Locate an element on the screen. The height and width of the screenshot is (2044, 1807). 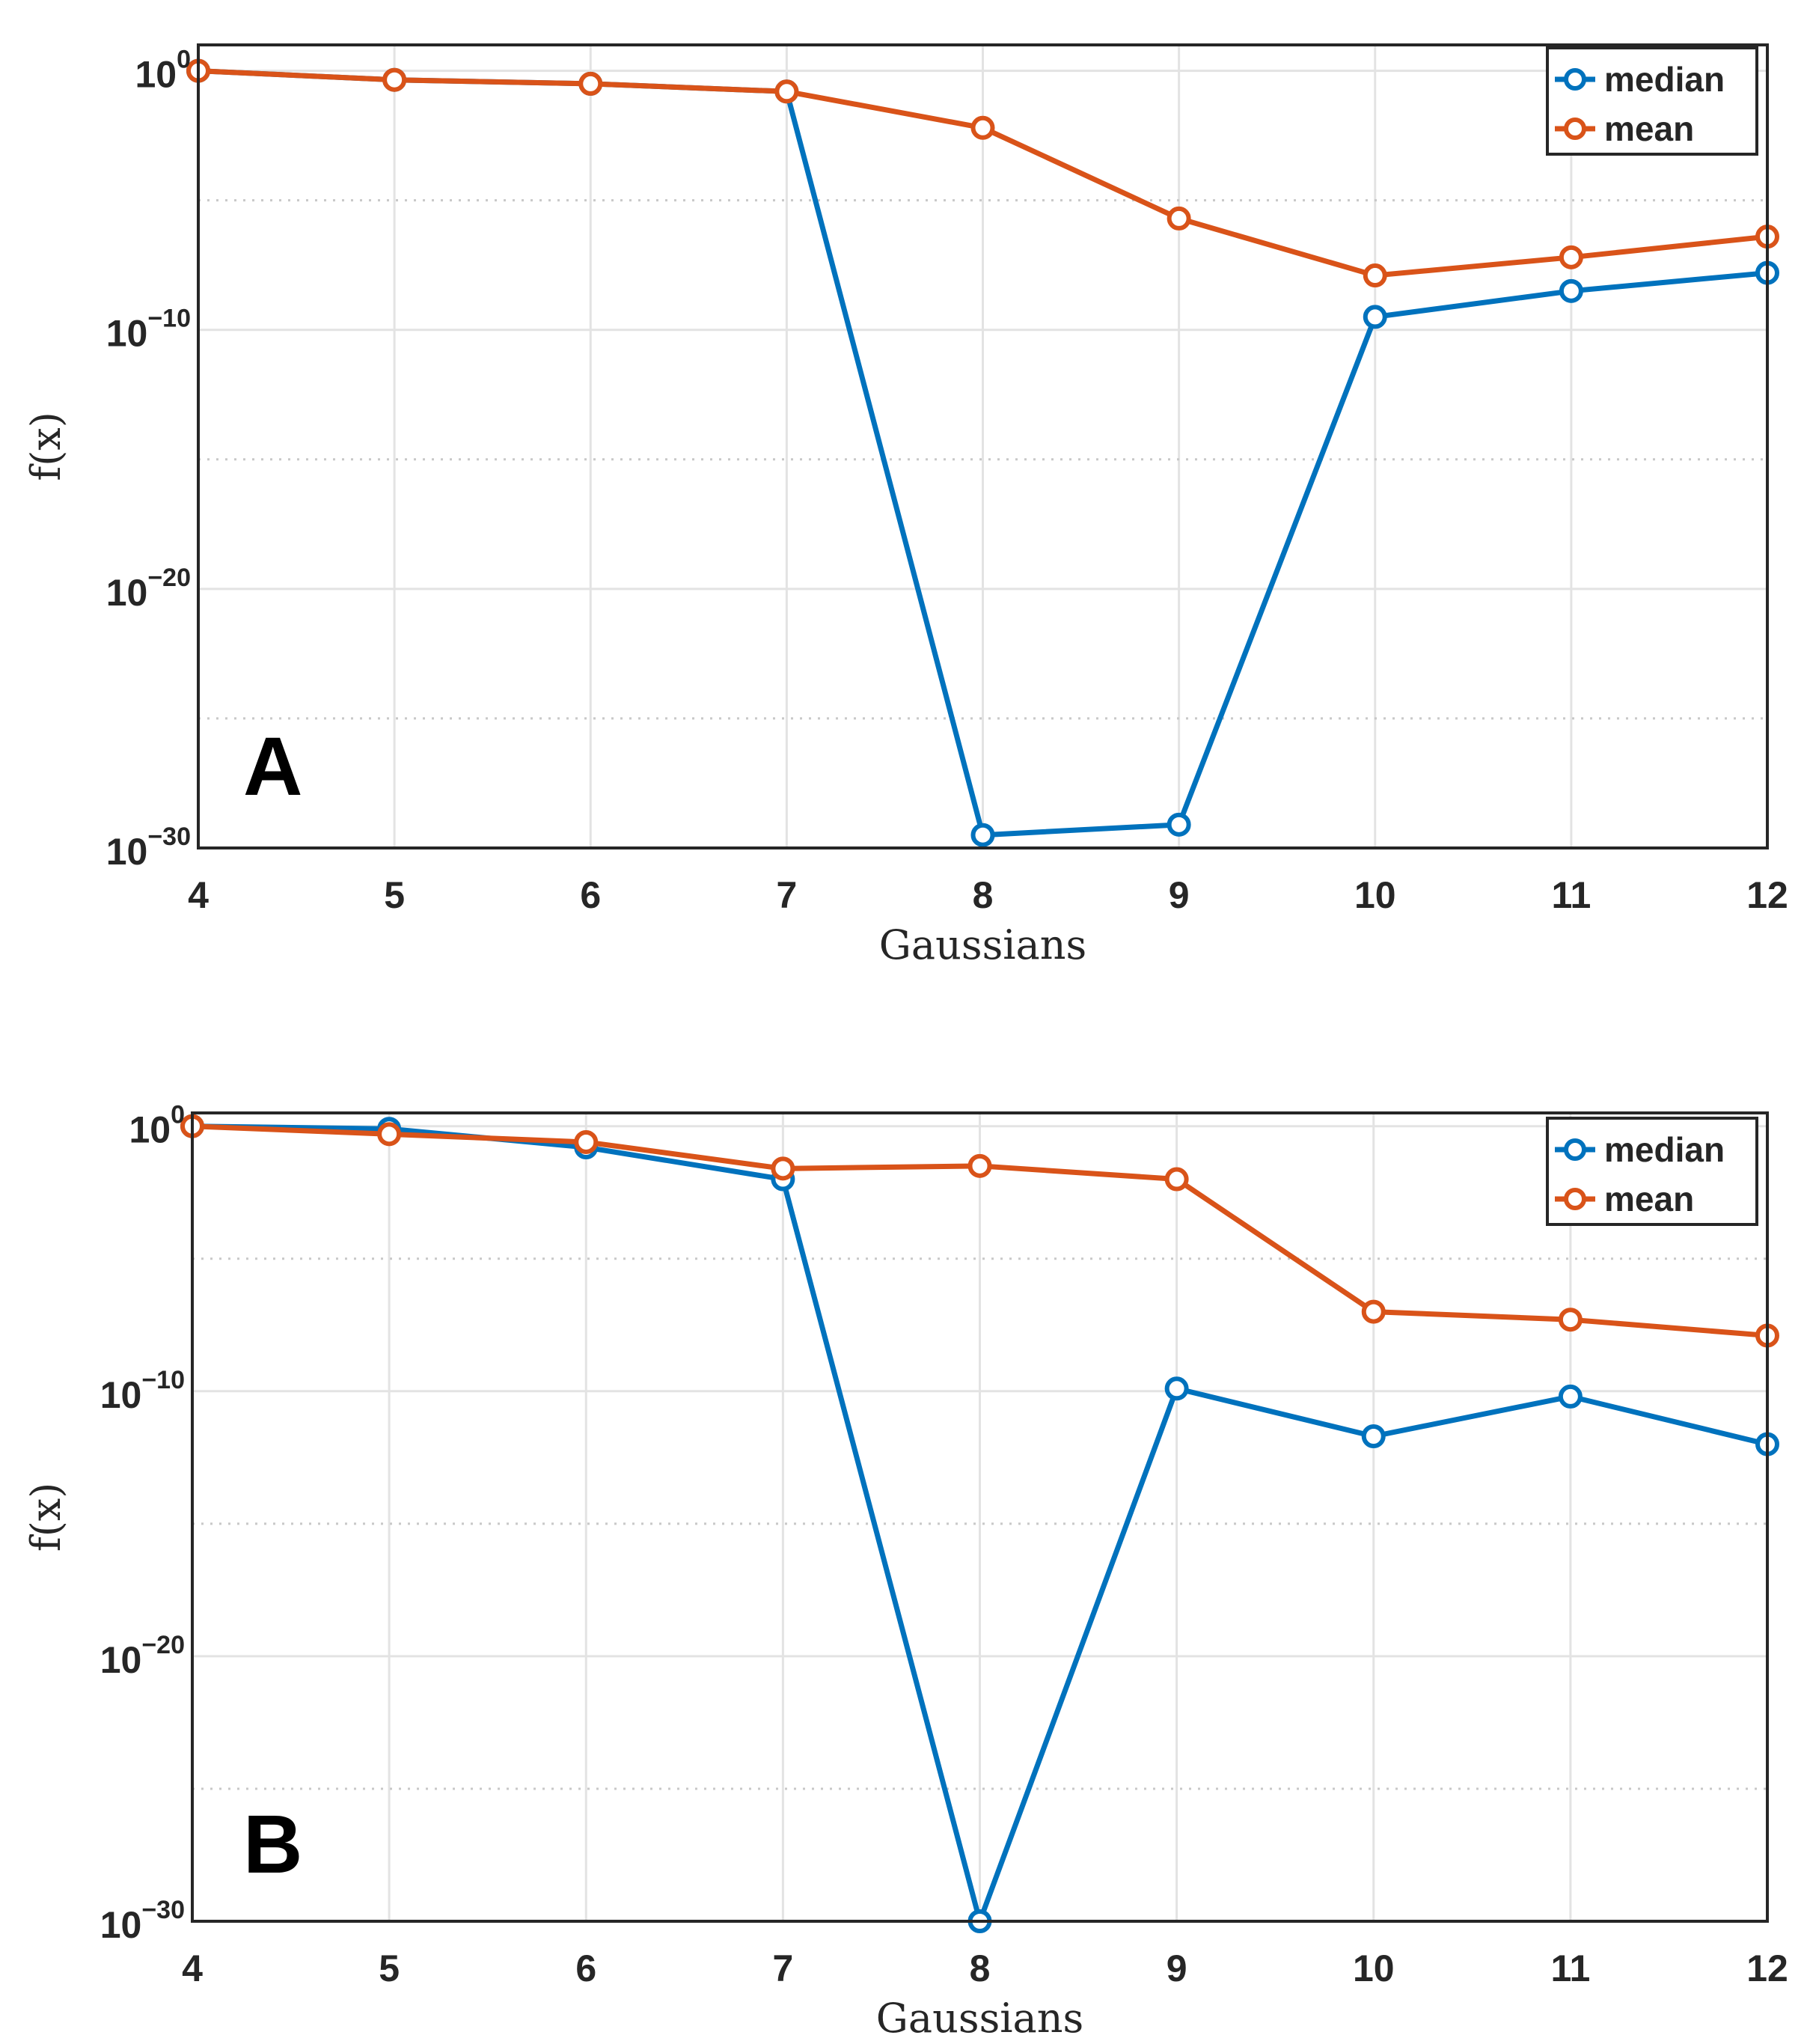
panel-label: B is located at coordinates (272, 1845).